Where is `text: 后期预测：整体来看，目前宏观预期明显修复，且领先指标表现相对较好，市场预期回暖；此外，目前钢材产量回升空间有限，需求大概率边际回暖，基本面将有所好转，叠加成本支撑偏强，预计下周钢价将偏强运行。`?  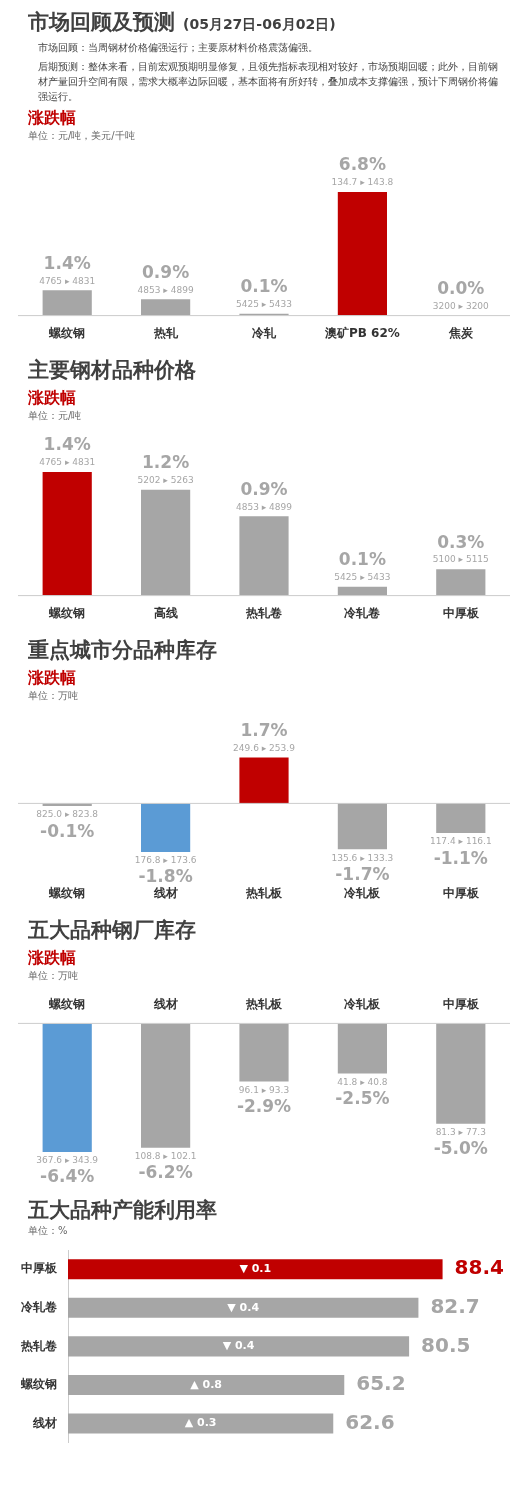 text: 后期预测：整体来看，目前宏观预期明显修复，且领先指标表现相对较好，市场预期回暖；此外，目前钢材产量回升空间有限，需求大概率边际回暖，基本面将有所好转，叠加成本支撑偏强，预计下周钢价将偏强运行。 is located at coordinates (268, 82).